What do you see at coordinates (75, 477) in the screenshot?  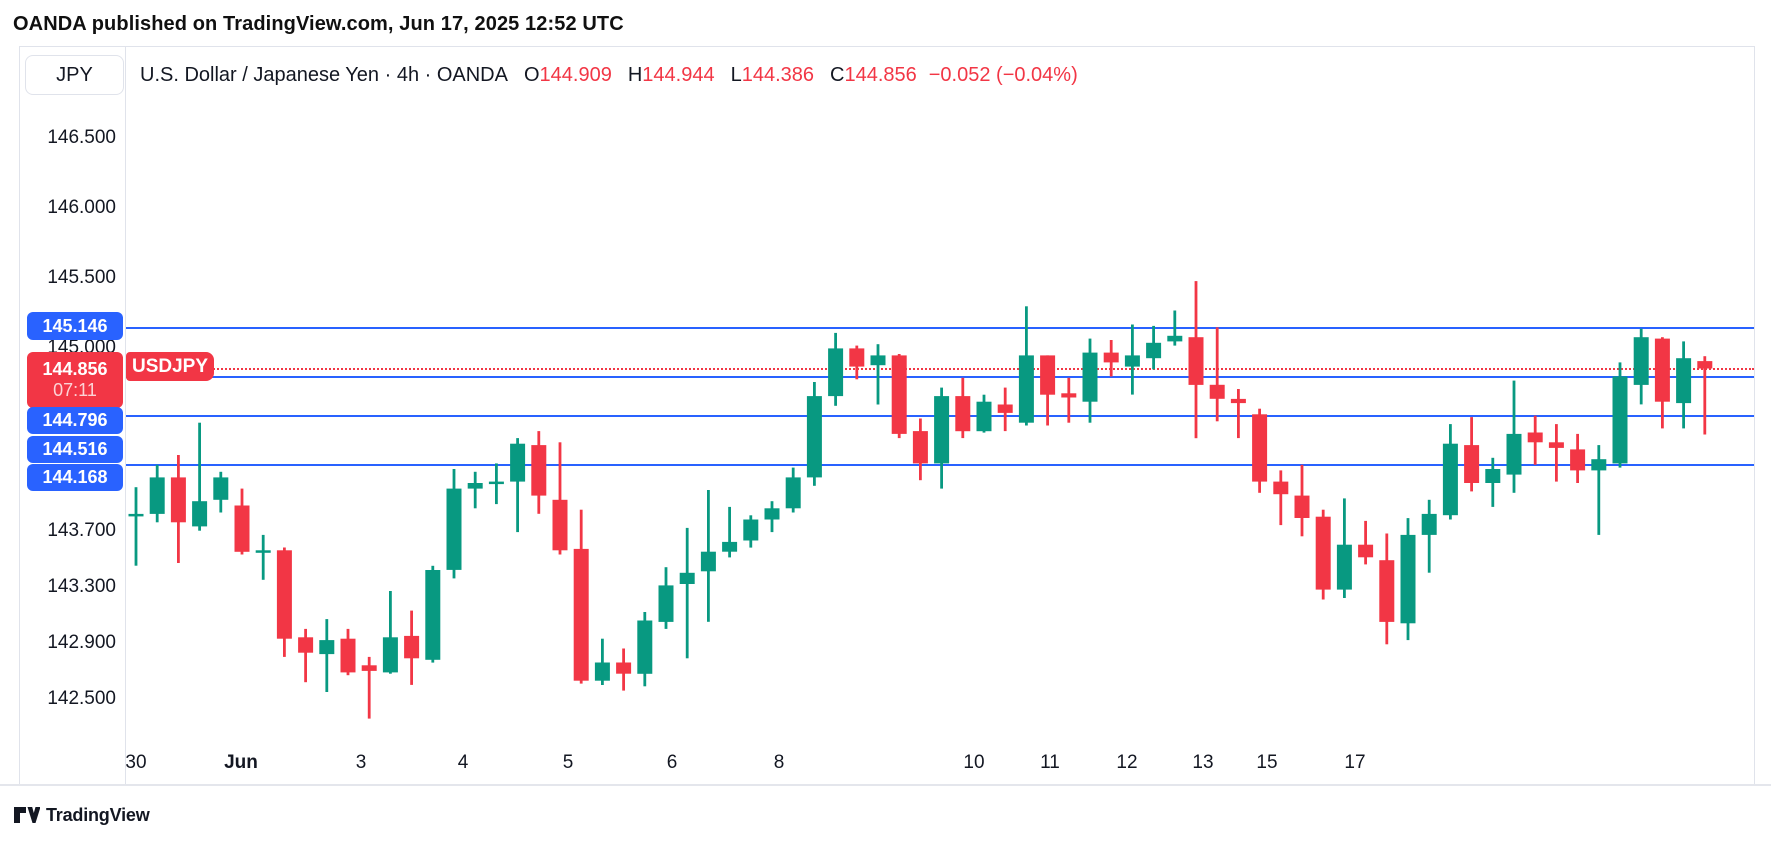 I see `alert-price-badge: 144.168` at bounding box center [75, 477].